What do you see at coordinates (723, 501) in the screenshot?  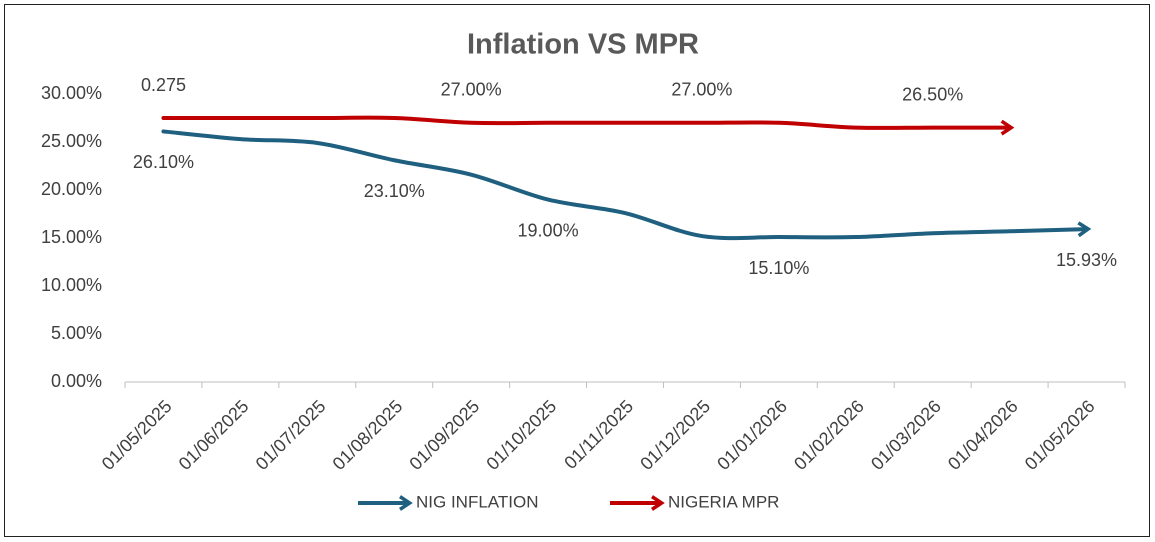 I see `legend-label: NIGERIA MPR` at bounding box center [723, 501].